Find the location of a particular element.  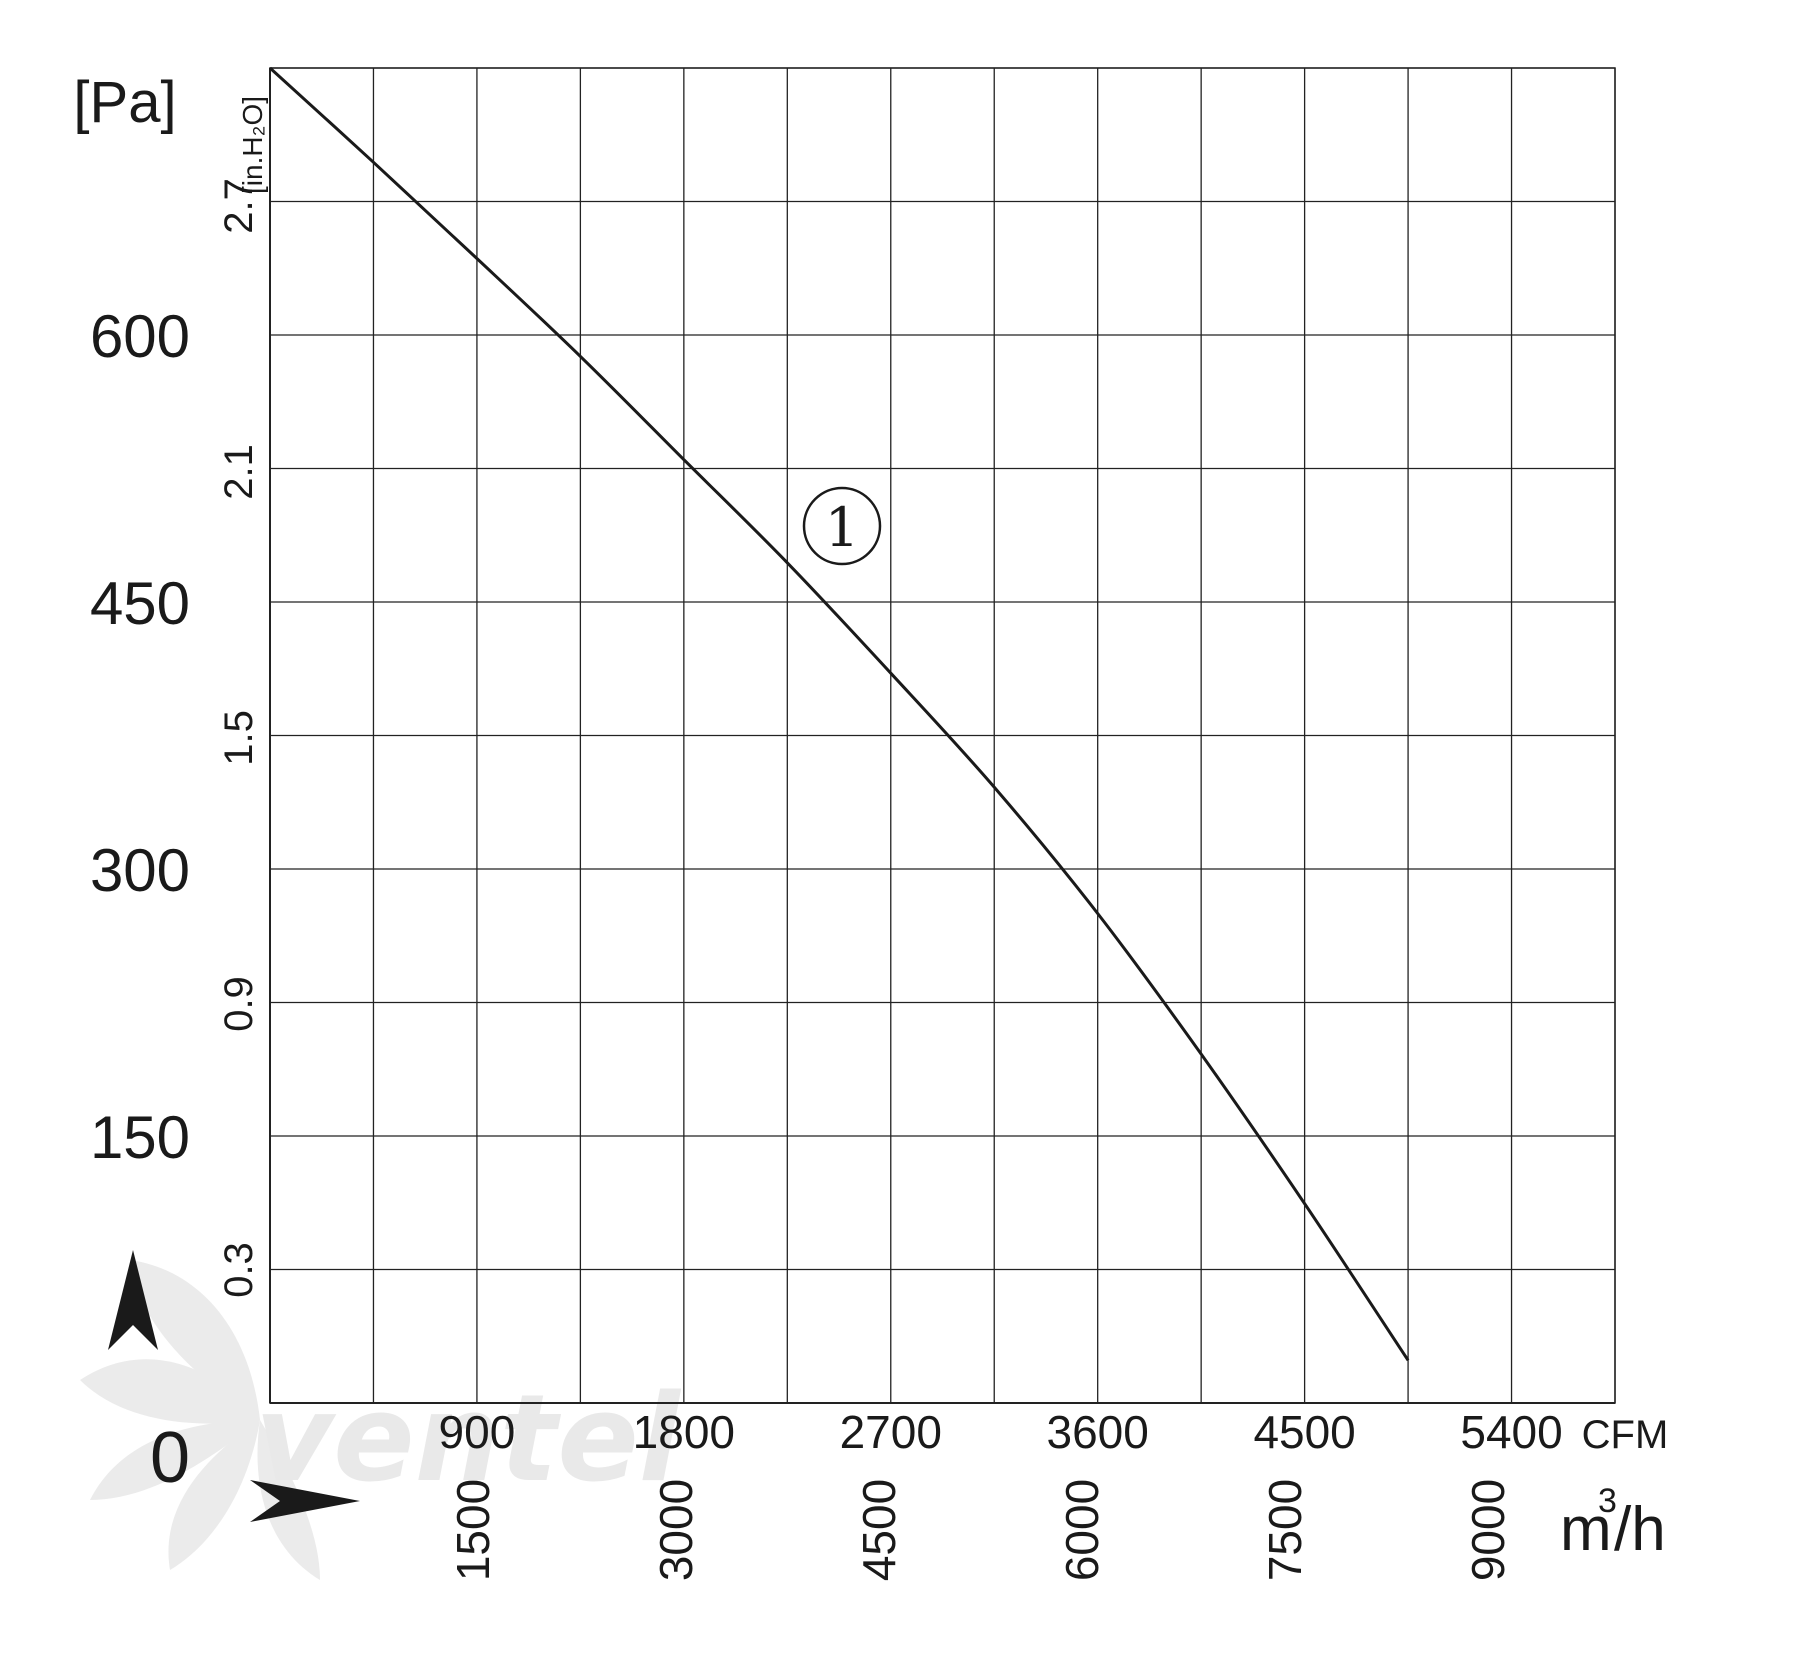

watermark-text: ventel is located at coordinates (468, 1439).